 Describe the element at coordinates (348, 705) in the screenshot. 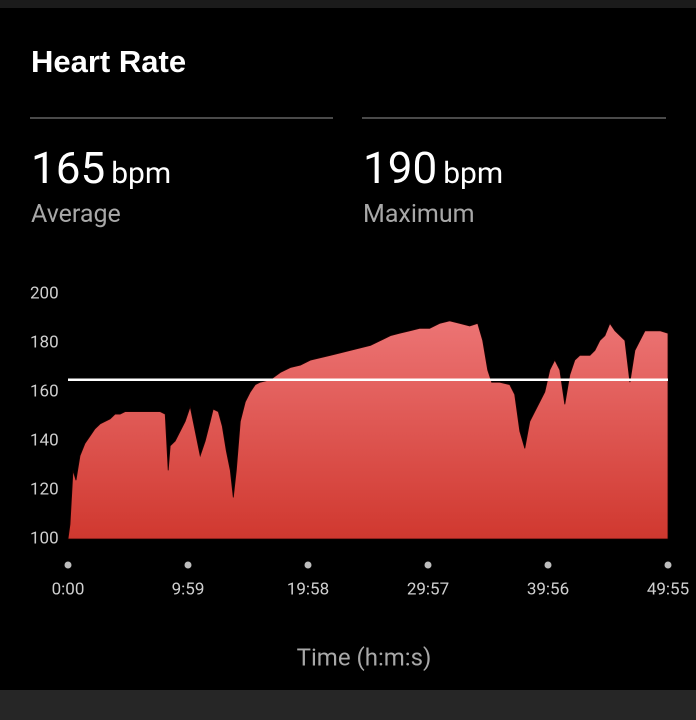

I see `bottom-strip` at that location.